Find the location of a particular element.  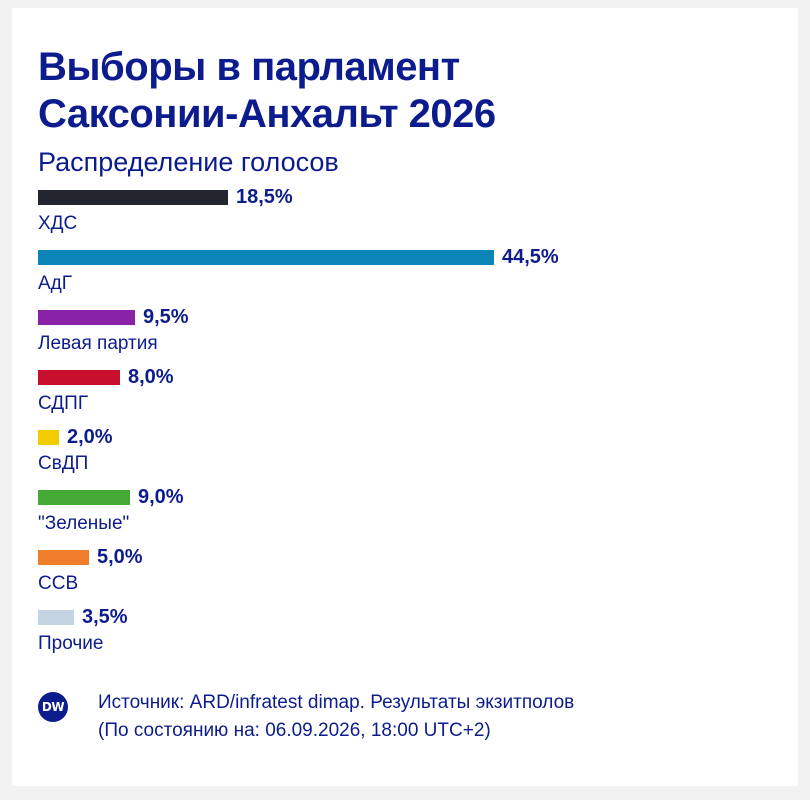

value-label: 9,0% is located at coordinates (161, 497).